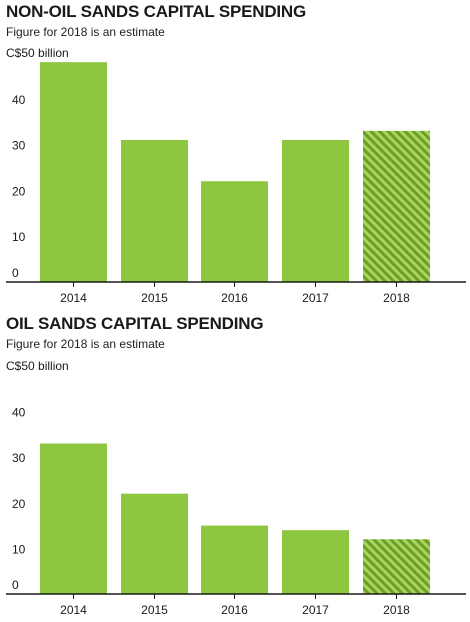 The image size is (470, 622). I want to click on chart-title: OIL SANDS CAPITAL SPENDING, so click(135, 323).